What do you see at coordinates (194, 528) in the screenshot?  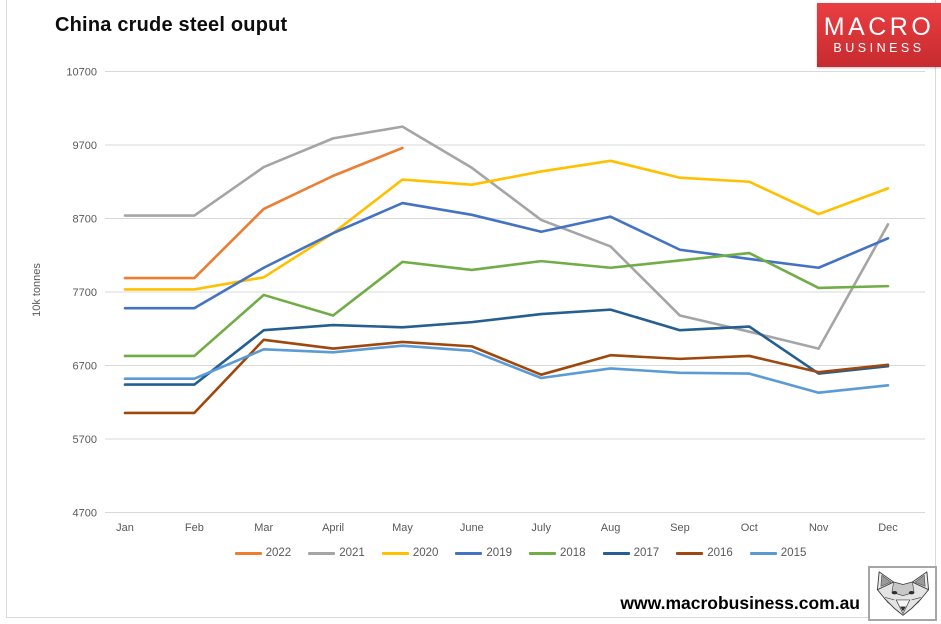 I see `x-tick-label: Feb` at bounding box center [194, 528].